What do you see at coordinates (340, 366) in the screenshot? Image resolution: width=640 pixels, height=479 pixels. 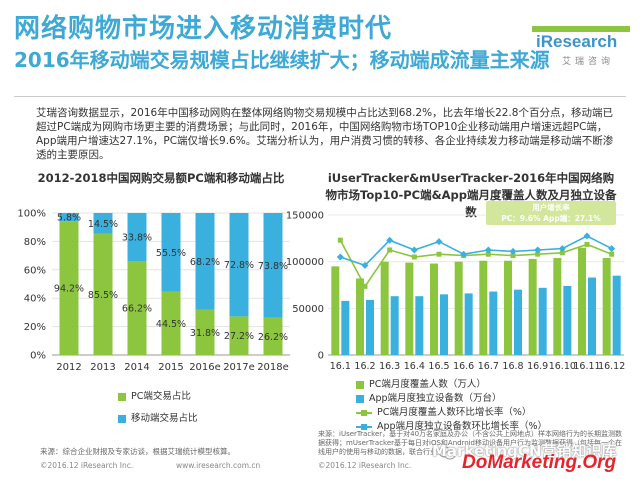 I see `x-tick-label: 16.1` at bounding box center [340, 366].